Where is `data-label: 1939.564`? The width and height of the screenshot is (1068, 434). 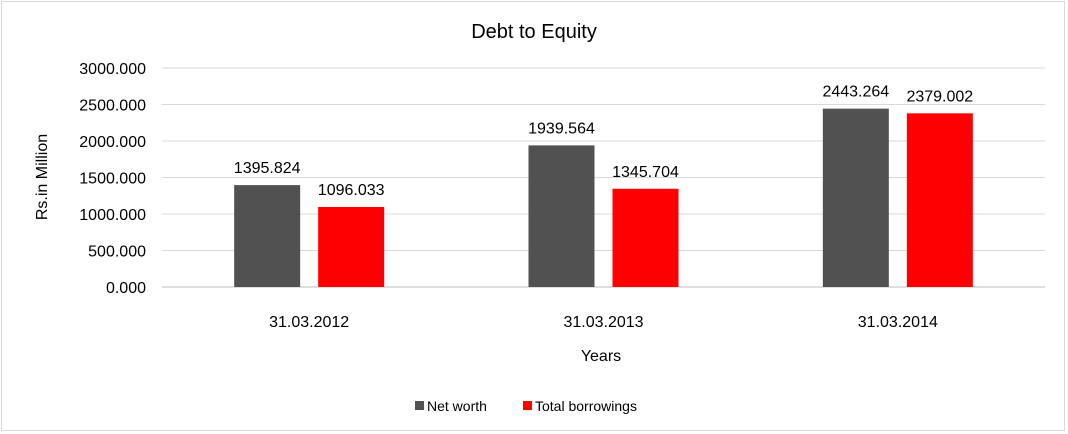
data-label: 1939.564 is located at coordinates (561, 128).